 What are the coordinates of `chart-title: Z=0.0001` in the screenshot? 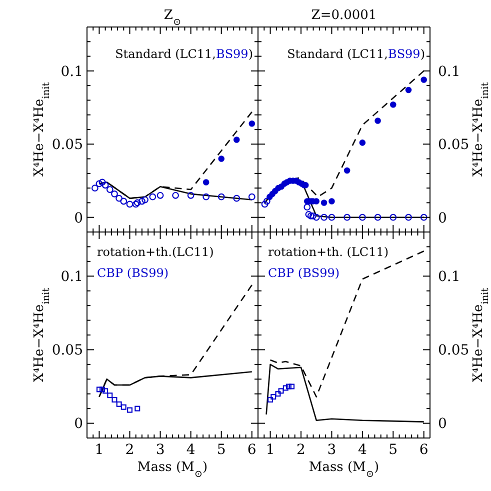 It's located at (344, 15).